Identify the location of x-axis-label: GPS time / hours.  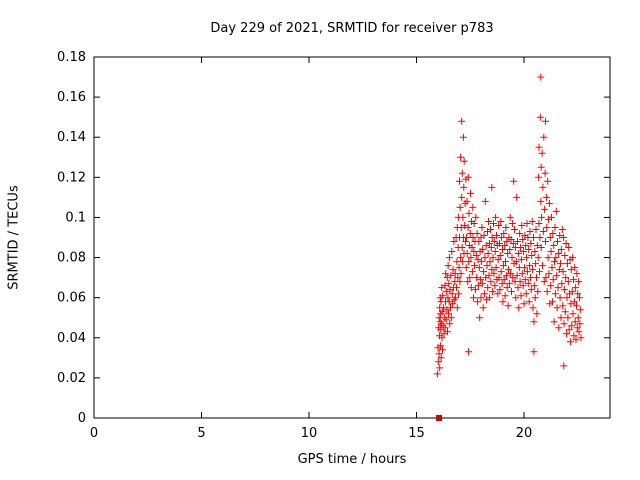
(352, 459).